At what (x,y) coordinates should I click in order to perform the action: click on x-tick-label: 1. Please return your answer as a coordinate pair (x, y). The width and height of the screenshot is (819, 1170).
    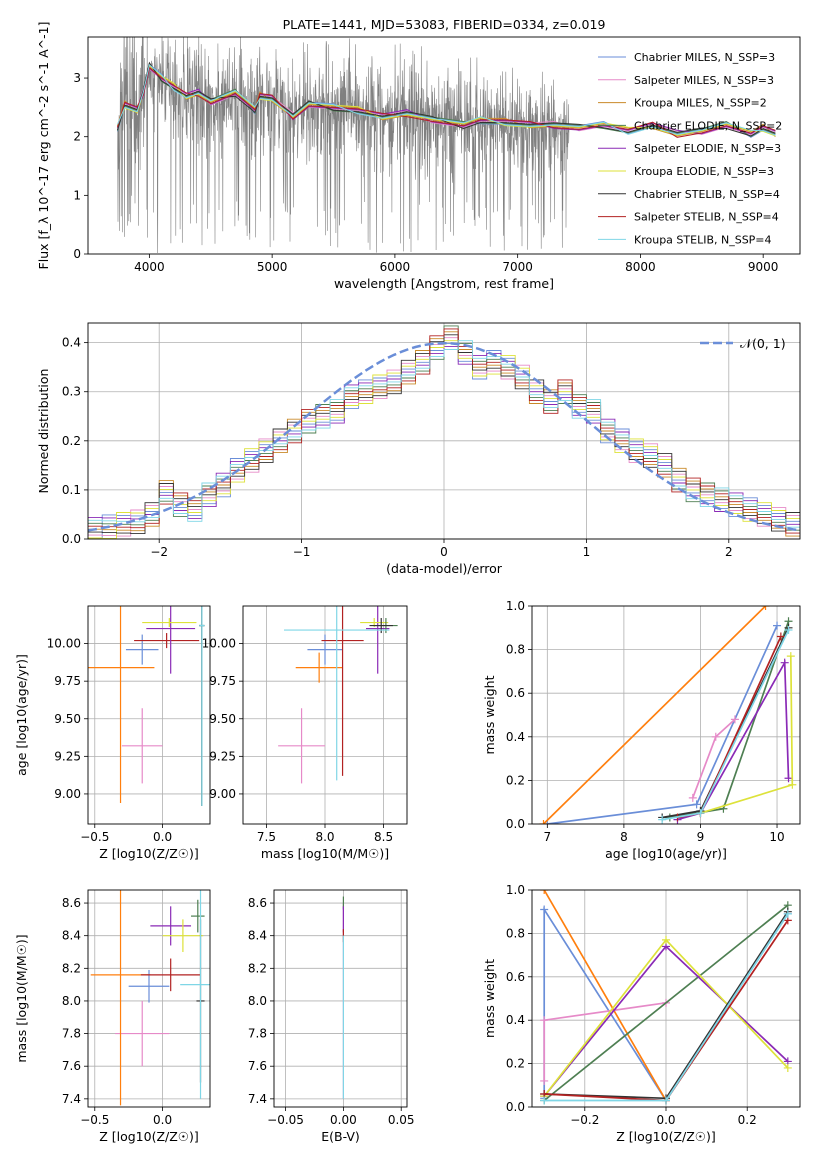
    Looking at the image, I should click on (587, 552).